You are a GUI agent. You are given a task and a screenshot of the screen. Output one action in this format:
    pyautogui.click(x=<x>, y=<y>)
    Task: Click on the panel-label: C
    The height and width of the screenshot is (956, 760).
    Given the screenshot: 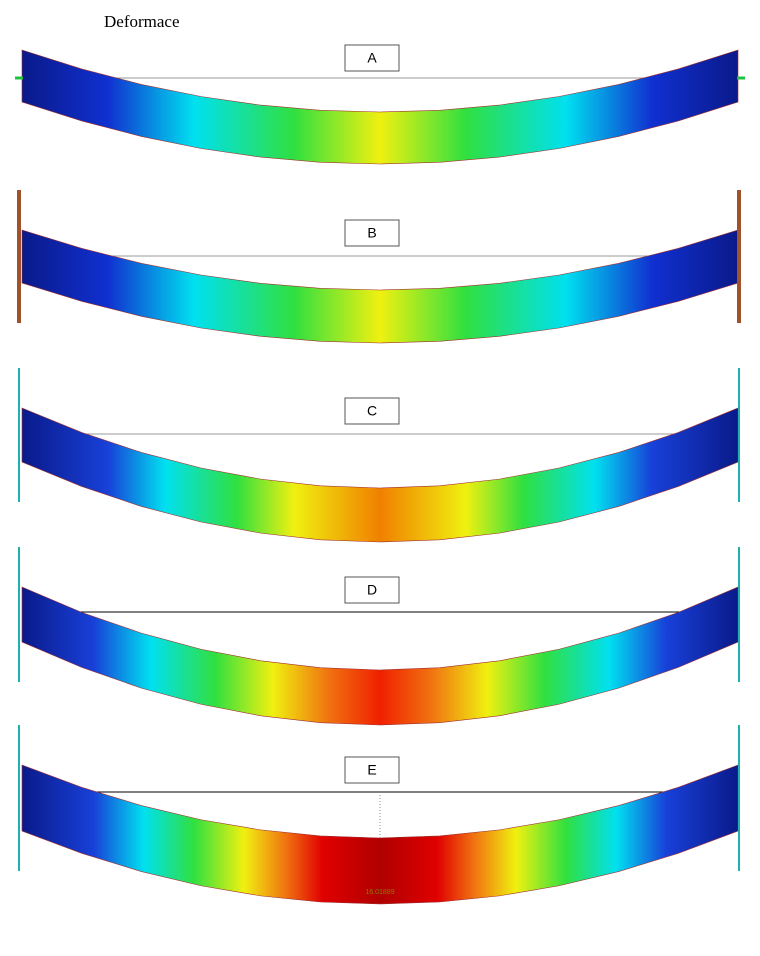 What is the action you would take?
    pyautogui.click(x=372, y=411)
    